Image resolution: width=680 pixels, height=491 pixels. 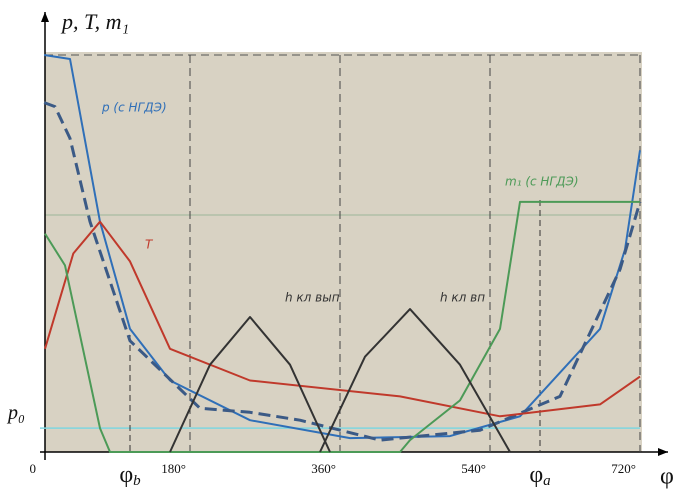 I want to click on reference-label: p₀, so click(x=15, y=413).